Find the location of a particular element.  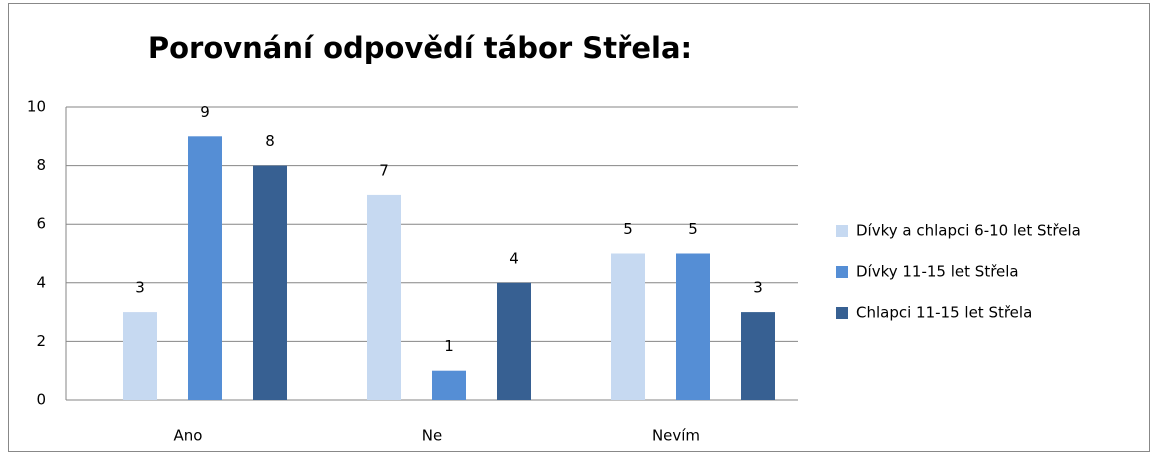

legend-label: Dívky a chlapci 6-10 let Střela is located at coordinates (968, 231).